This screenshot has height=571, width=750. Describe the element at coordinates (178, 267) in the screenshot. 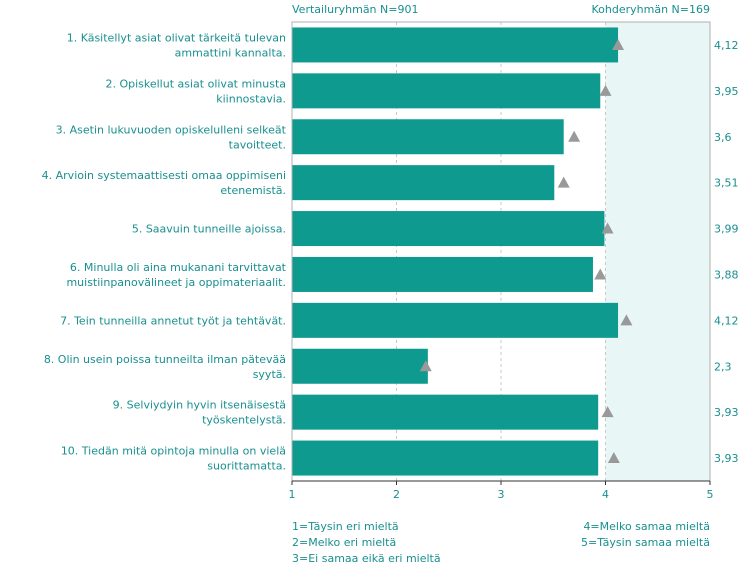

I see `category-label-6: 6. Minulla oli aina mukanani tarvittavat` at that location.